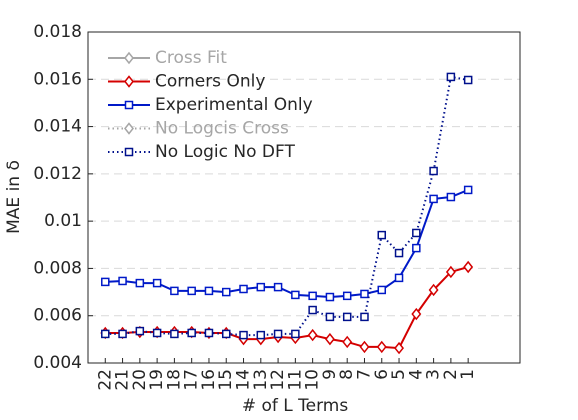 Image resolution: width=578 pixels, height=420 pixels. I want to click on x-tick-label: 19, so click(157, 380).